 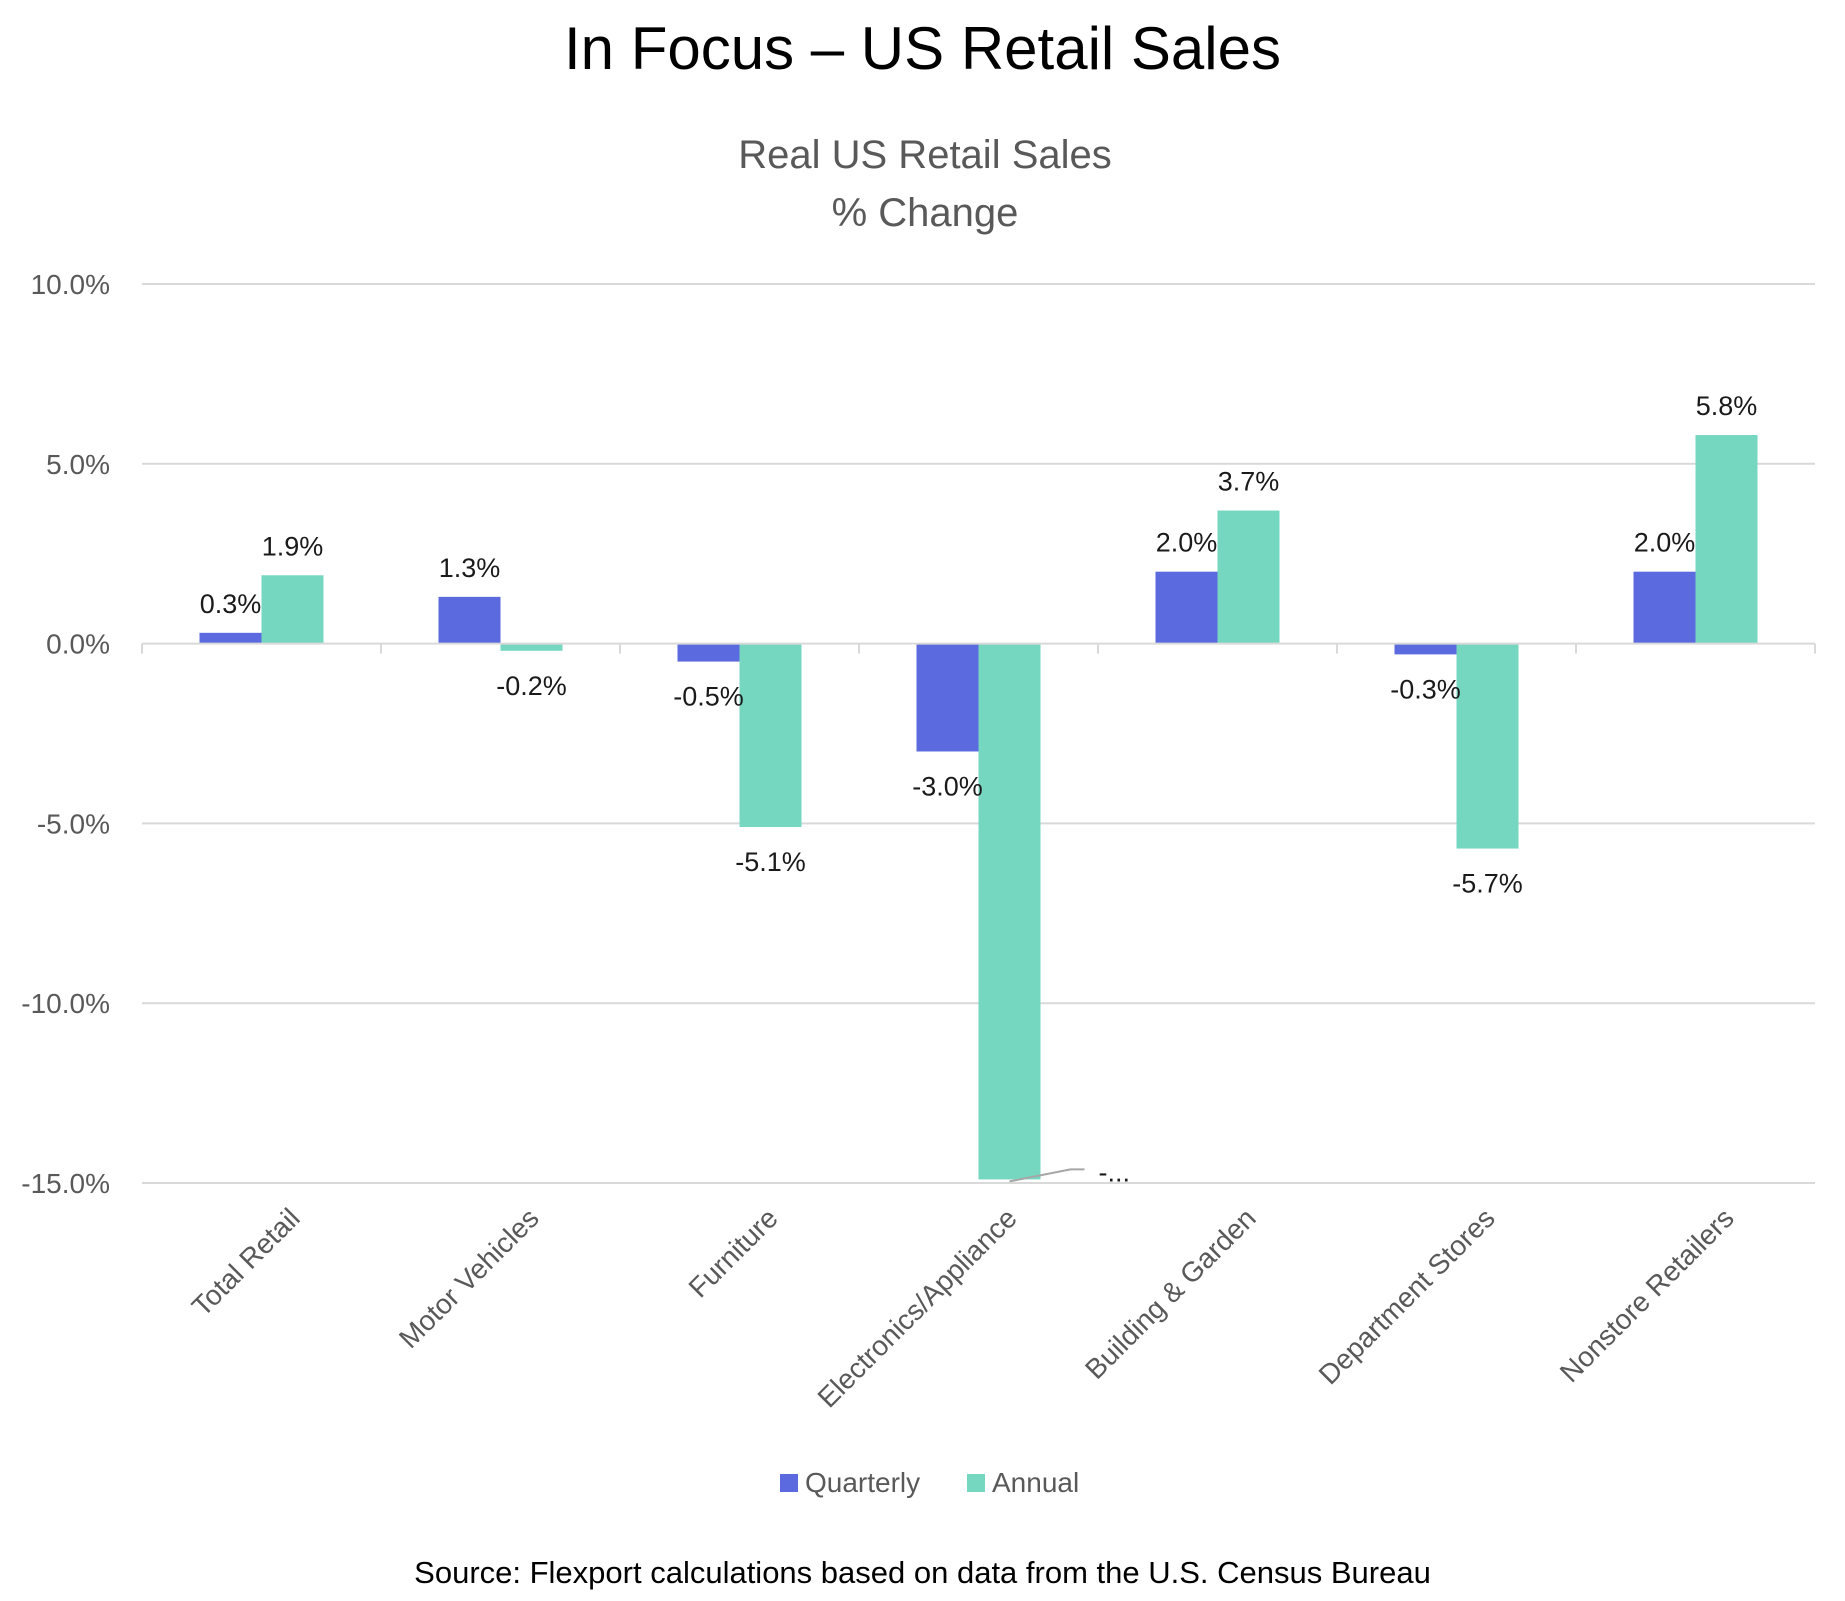 What do you see at coordinates (78, 644) in the screenshot?
I see `y-tick-label: 0.0%` at bounding box center [78, 644].